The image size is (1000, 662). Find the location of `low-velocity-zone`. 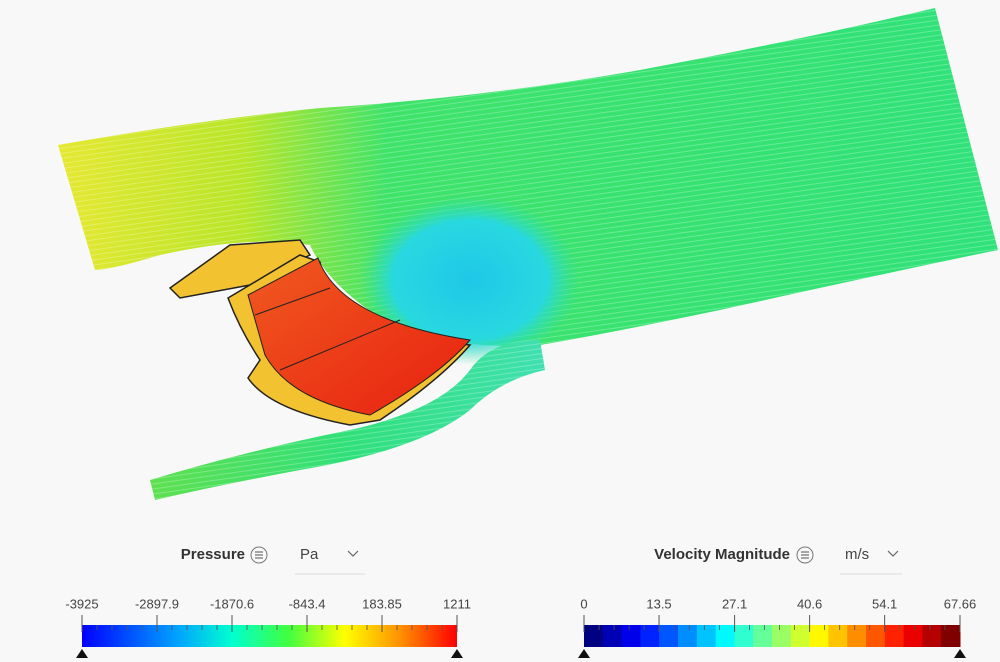

low-velocity-zone is located at coordinates (470, 280).